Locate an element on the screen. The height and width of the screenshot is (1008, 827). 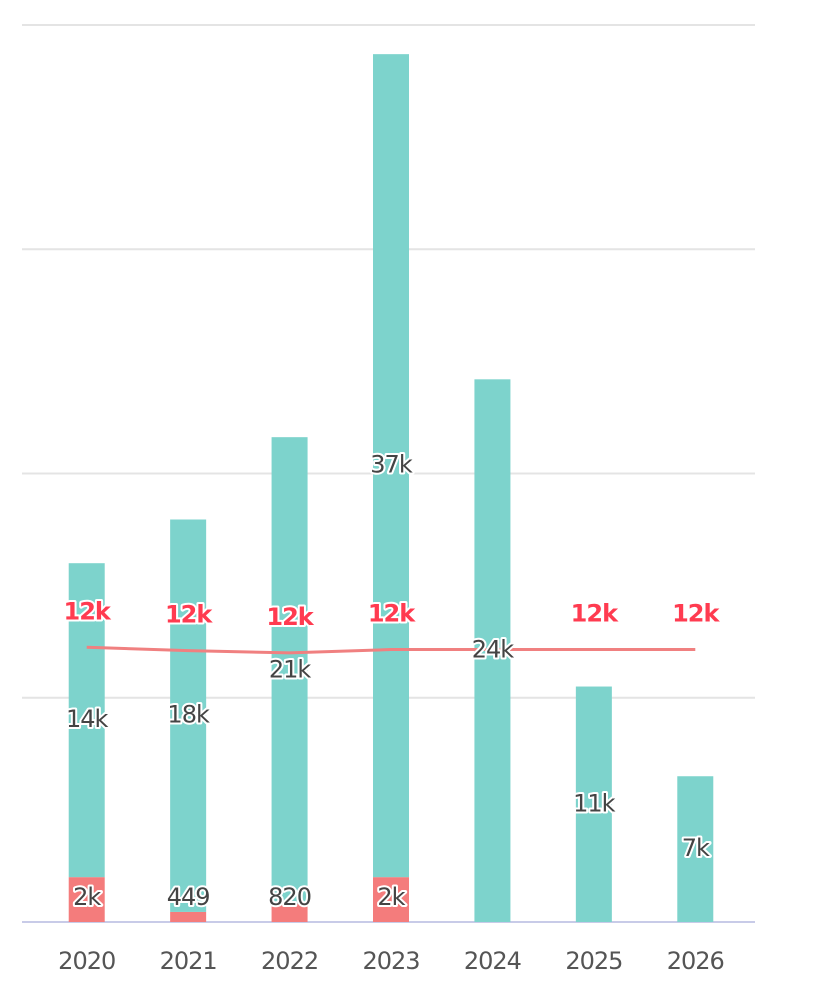
bar-value-label: 14k is located at coordinates (87, 719).